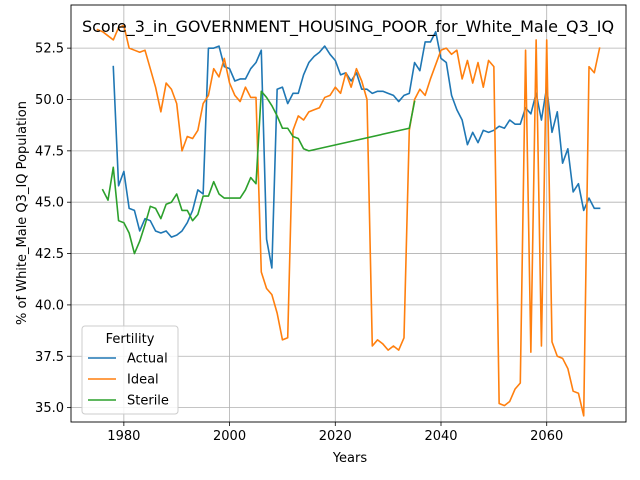 This screenshot has height=480, width=640. I want to click on legend-label-sterile: Sterile, so click(148, 401).